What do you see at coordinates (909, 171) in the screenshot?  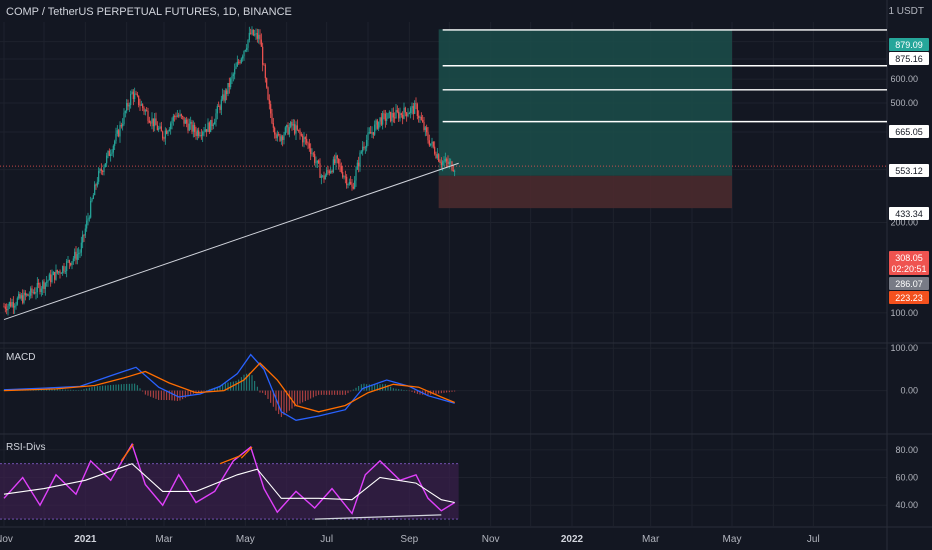 I see `price-tag-label: 553.12` at bounding box center [909, 171].